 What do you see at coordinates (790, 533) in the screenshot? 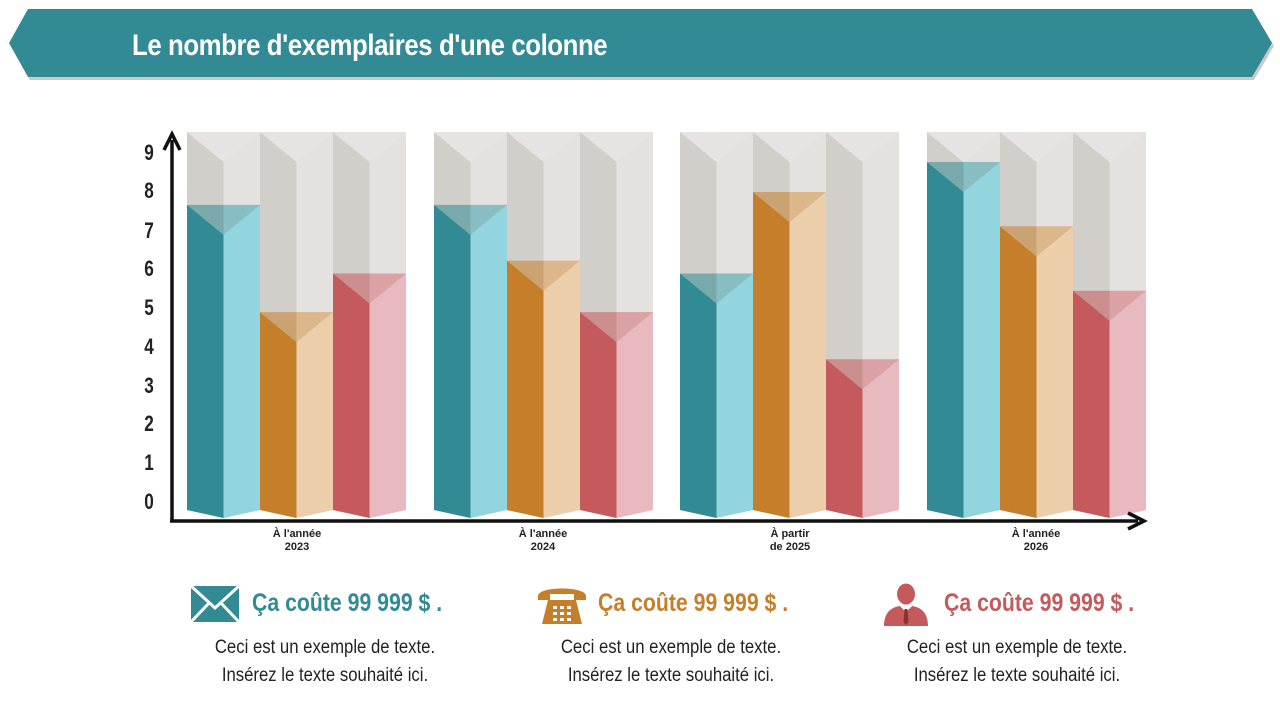
I see `x-tick-label: À partir` at bounding box center [790, 533].